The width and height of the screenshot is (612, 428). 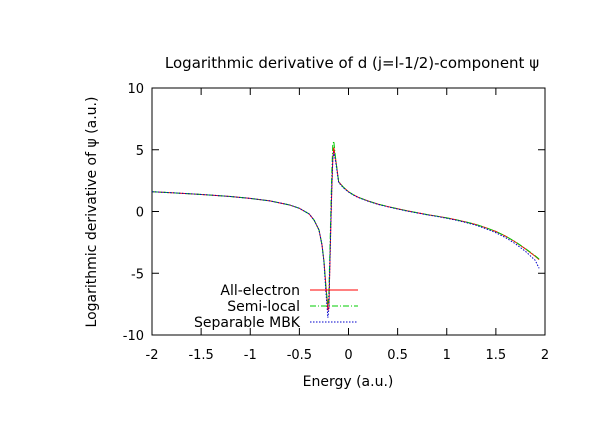 I want to click on y-tick-label: 5, so click(x=140, y=151).